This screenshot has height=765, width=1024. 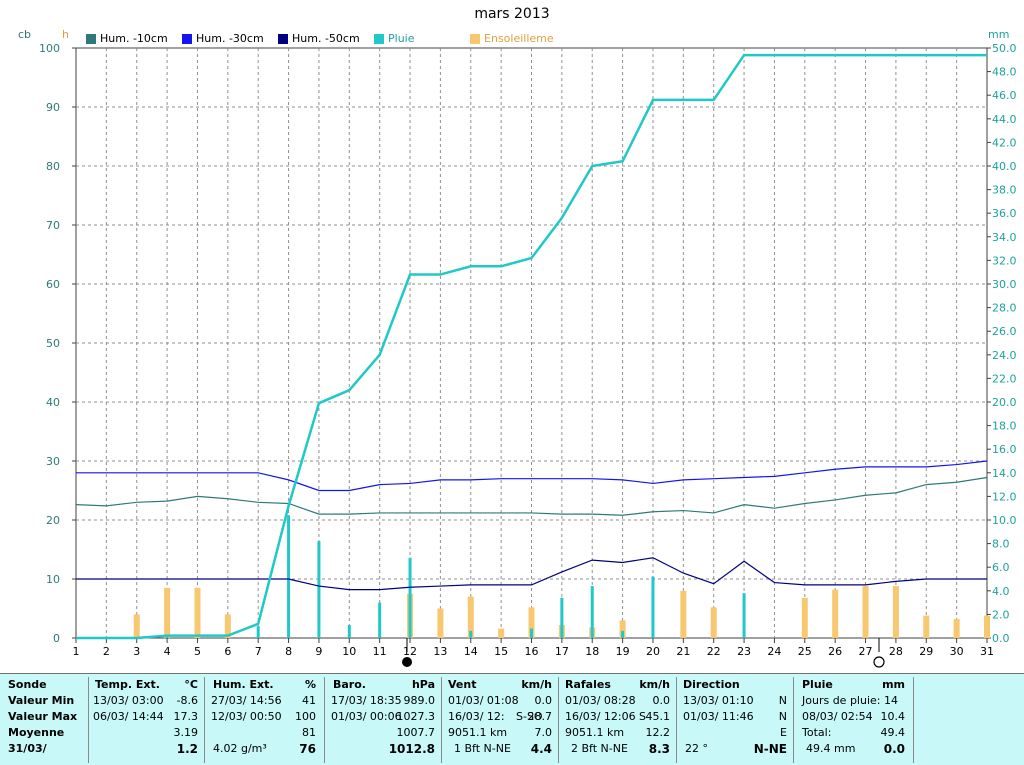 What do you see at coordinates (501, 651) in the screenshot?
I see `x-axis-tick-label: 15` at bounding box center [501, 651].